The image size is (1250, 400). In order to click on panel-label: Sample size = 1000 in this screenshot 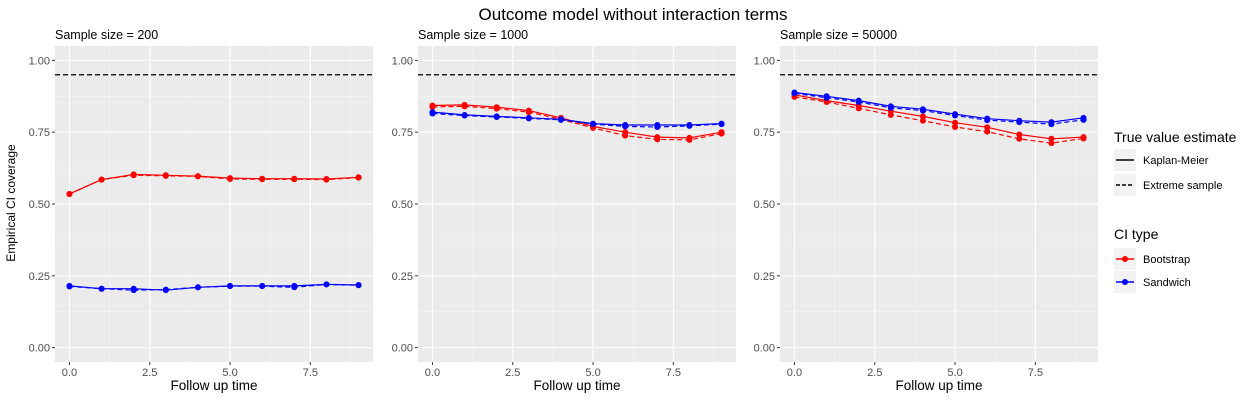, I will do `click(473, 35)`.